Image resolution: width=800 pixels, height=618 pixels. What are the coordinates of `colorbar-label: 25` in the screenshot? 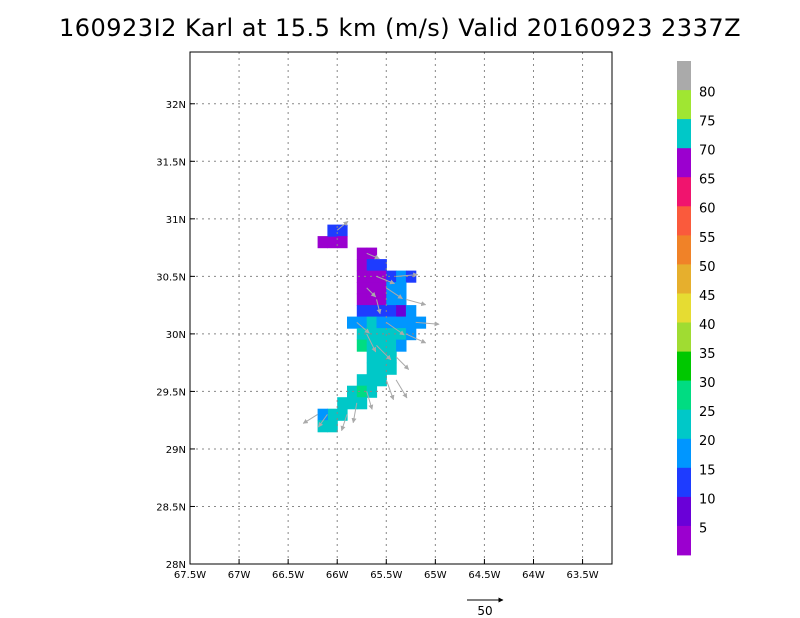 It's located at (707, 412).